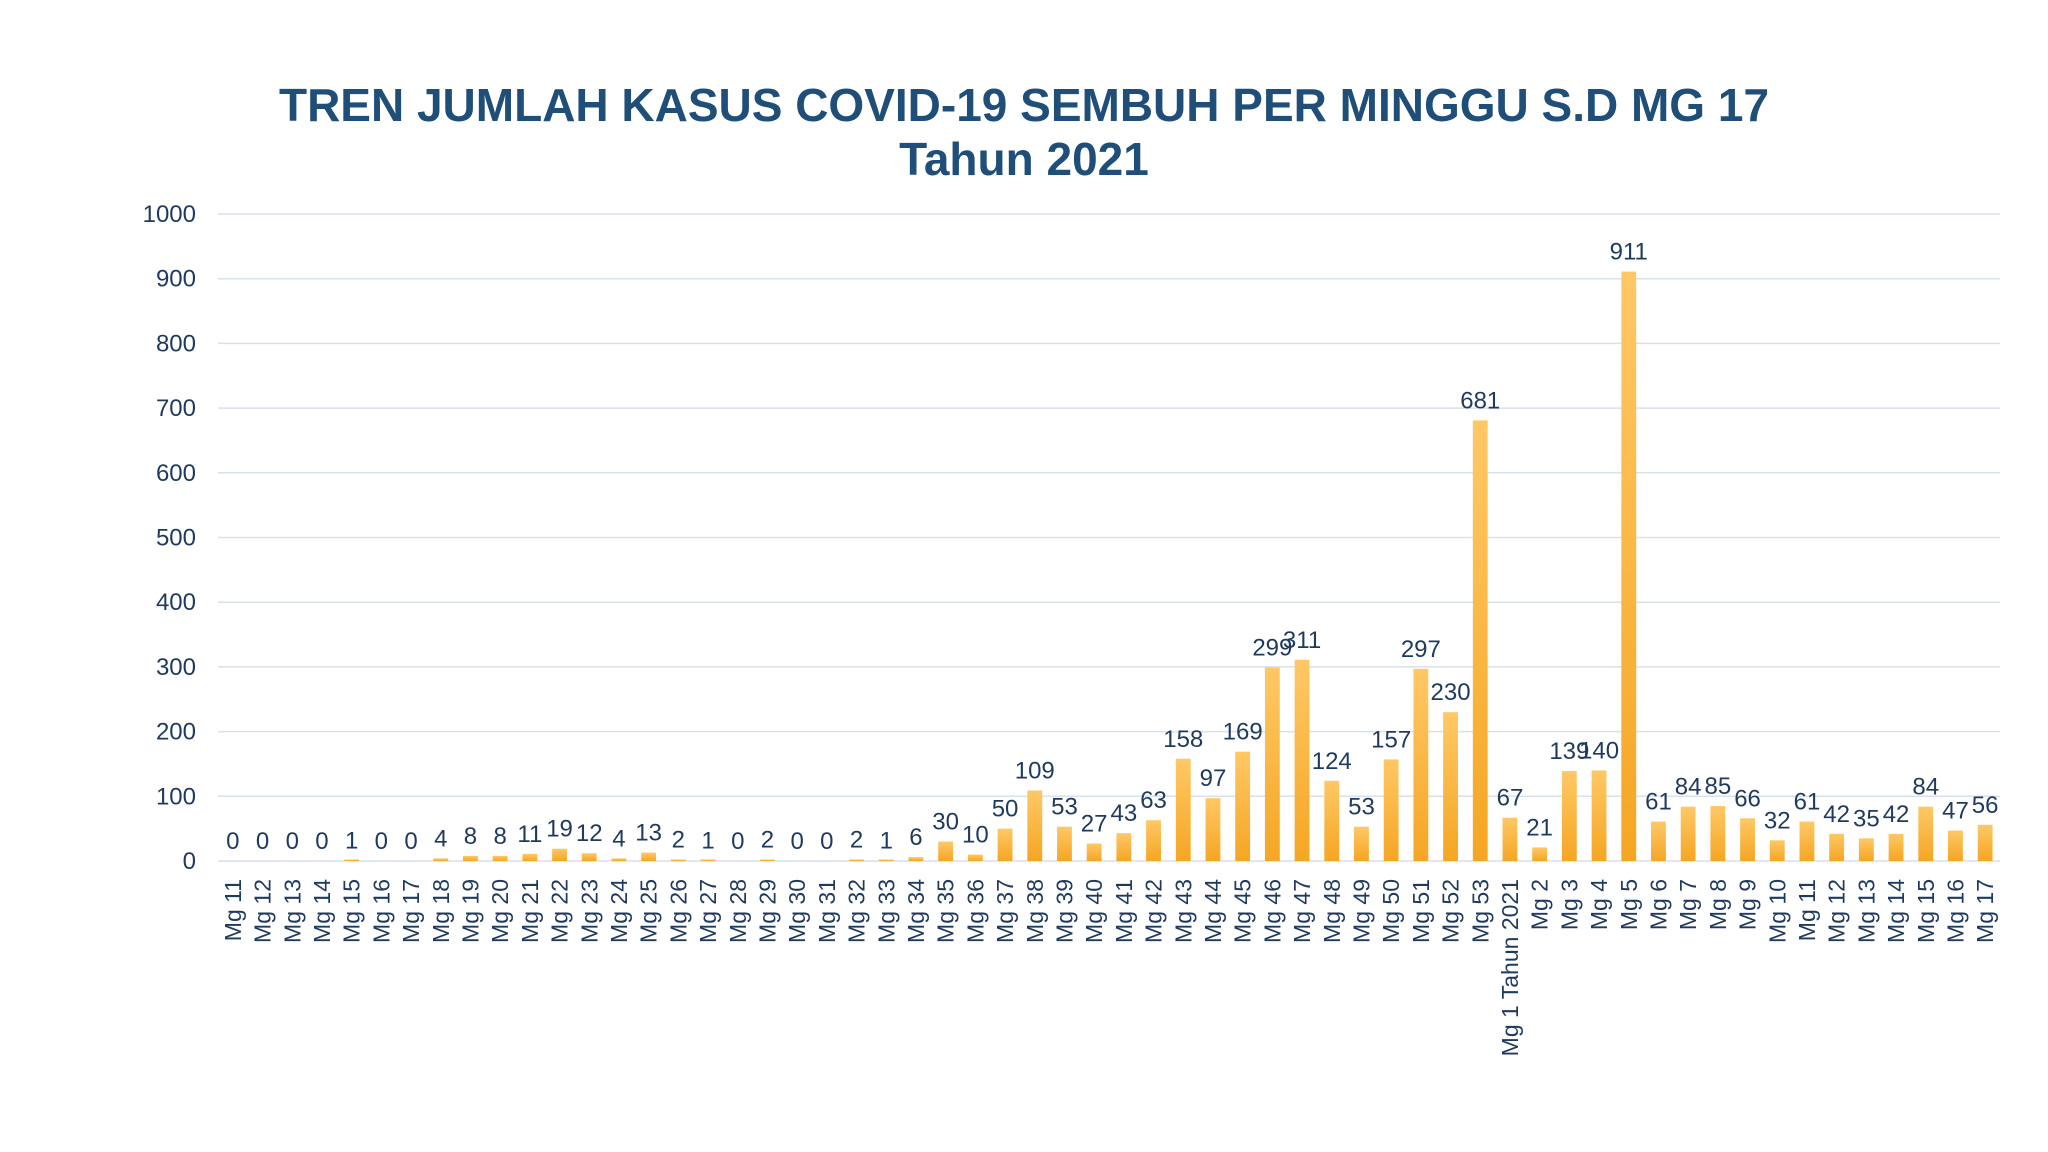 This screenshot has height=1152, width=2048. I want to click on x-category-label: Mg 1 Tahun 2021, so click(1510, 967).